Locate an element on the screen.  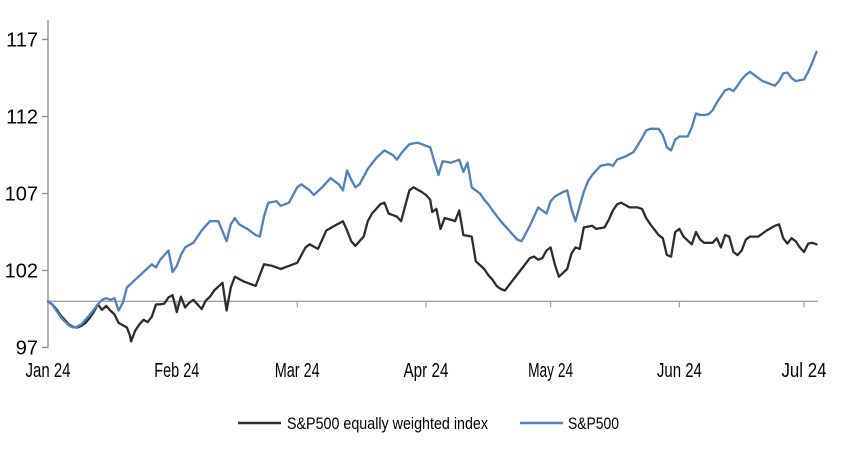
x-tick-label: May 24 is located at coordinates (550, 371).